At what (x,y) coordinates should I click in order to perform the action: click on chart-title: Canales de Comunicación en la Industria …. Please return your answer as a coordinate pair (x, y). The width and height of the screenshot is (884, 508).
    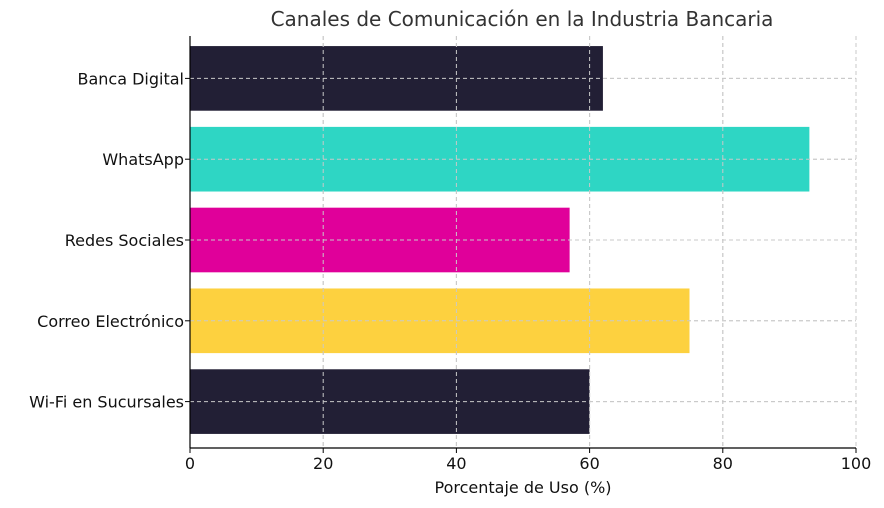
    Looking at the image, I should click on (522, 19).